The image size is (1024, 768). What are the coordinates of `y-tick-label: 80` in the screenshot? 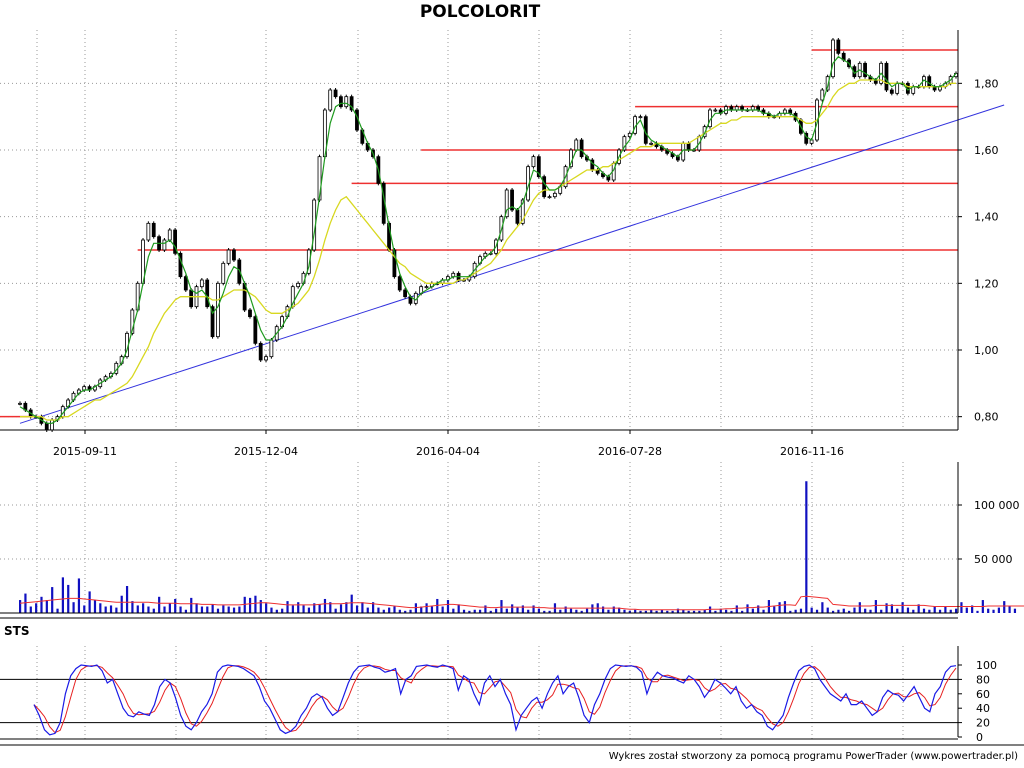 It's located at (983, 679).